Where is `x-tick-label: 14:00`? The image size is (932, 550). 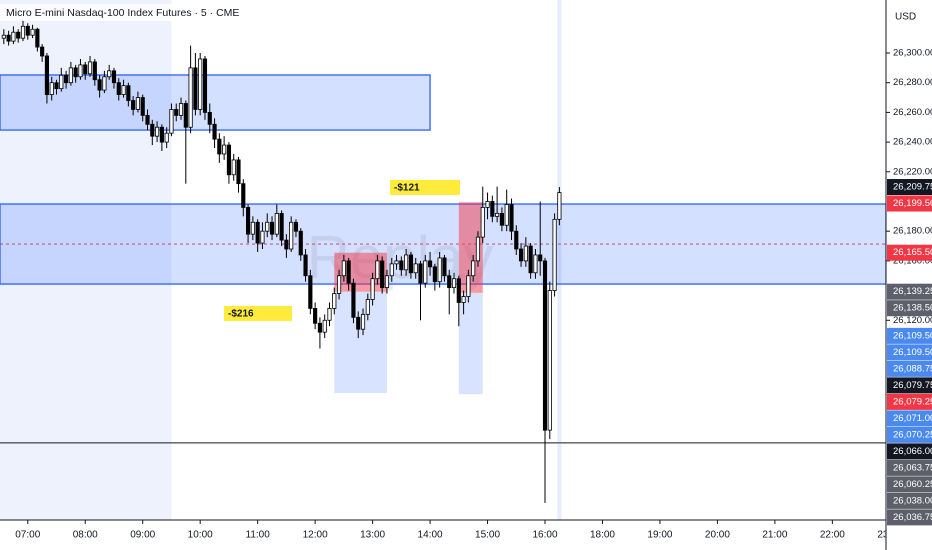 x-tick-label: 14:00 is located at coordinates (430, 535).